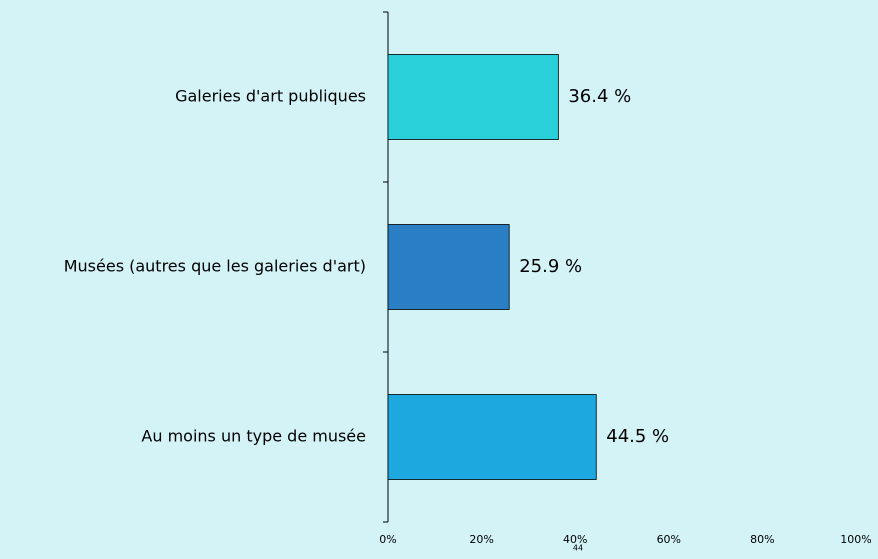  I want to click on category-label: Au moins un type de musée, so click(253, 436).